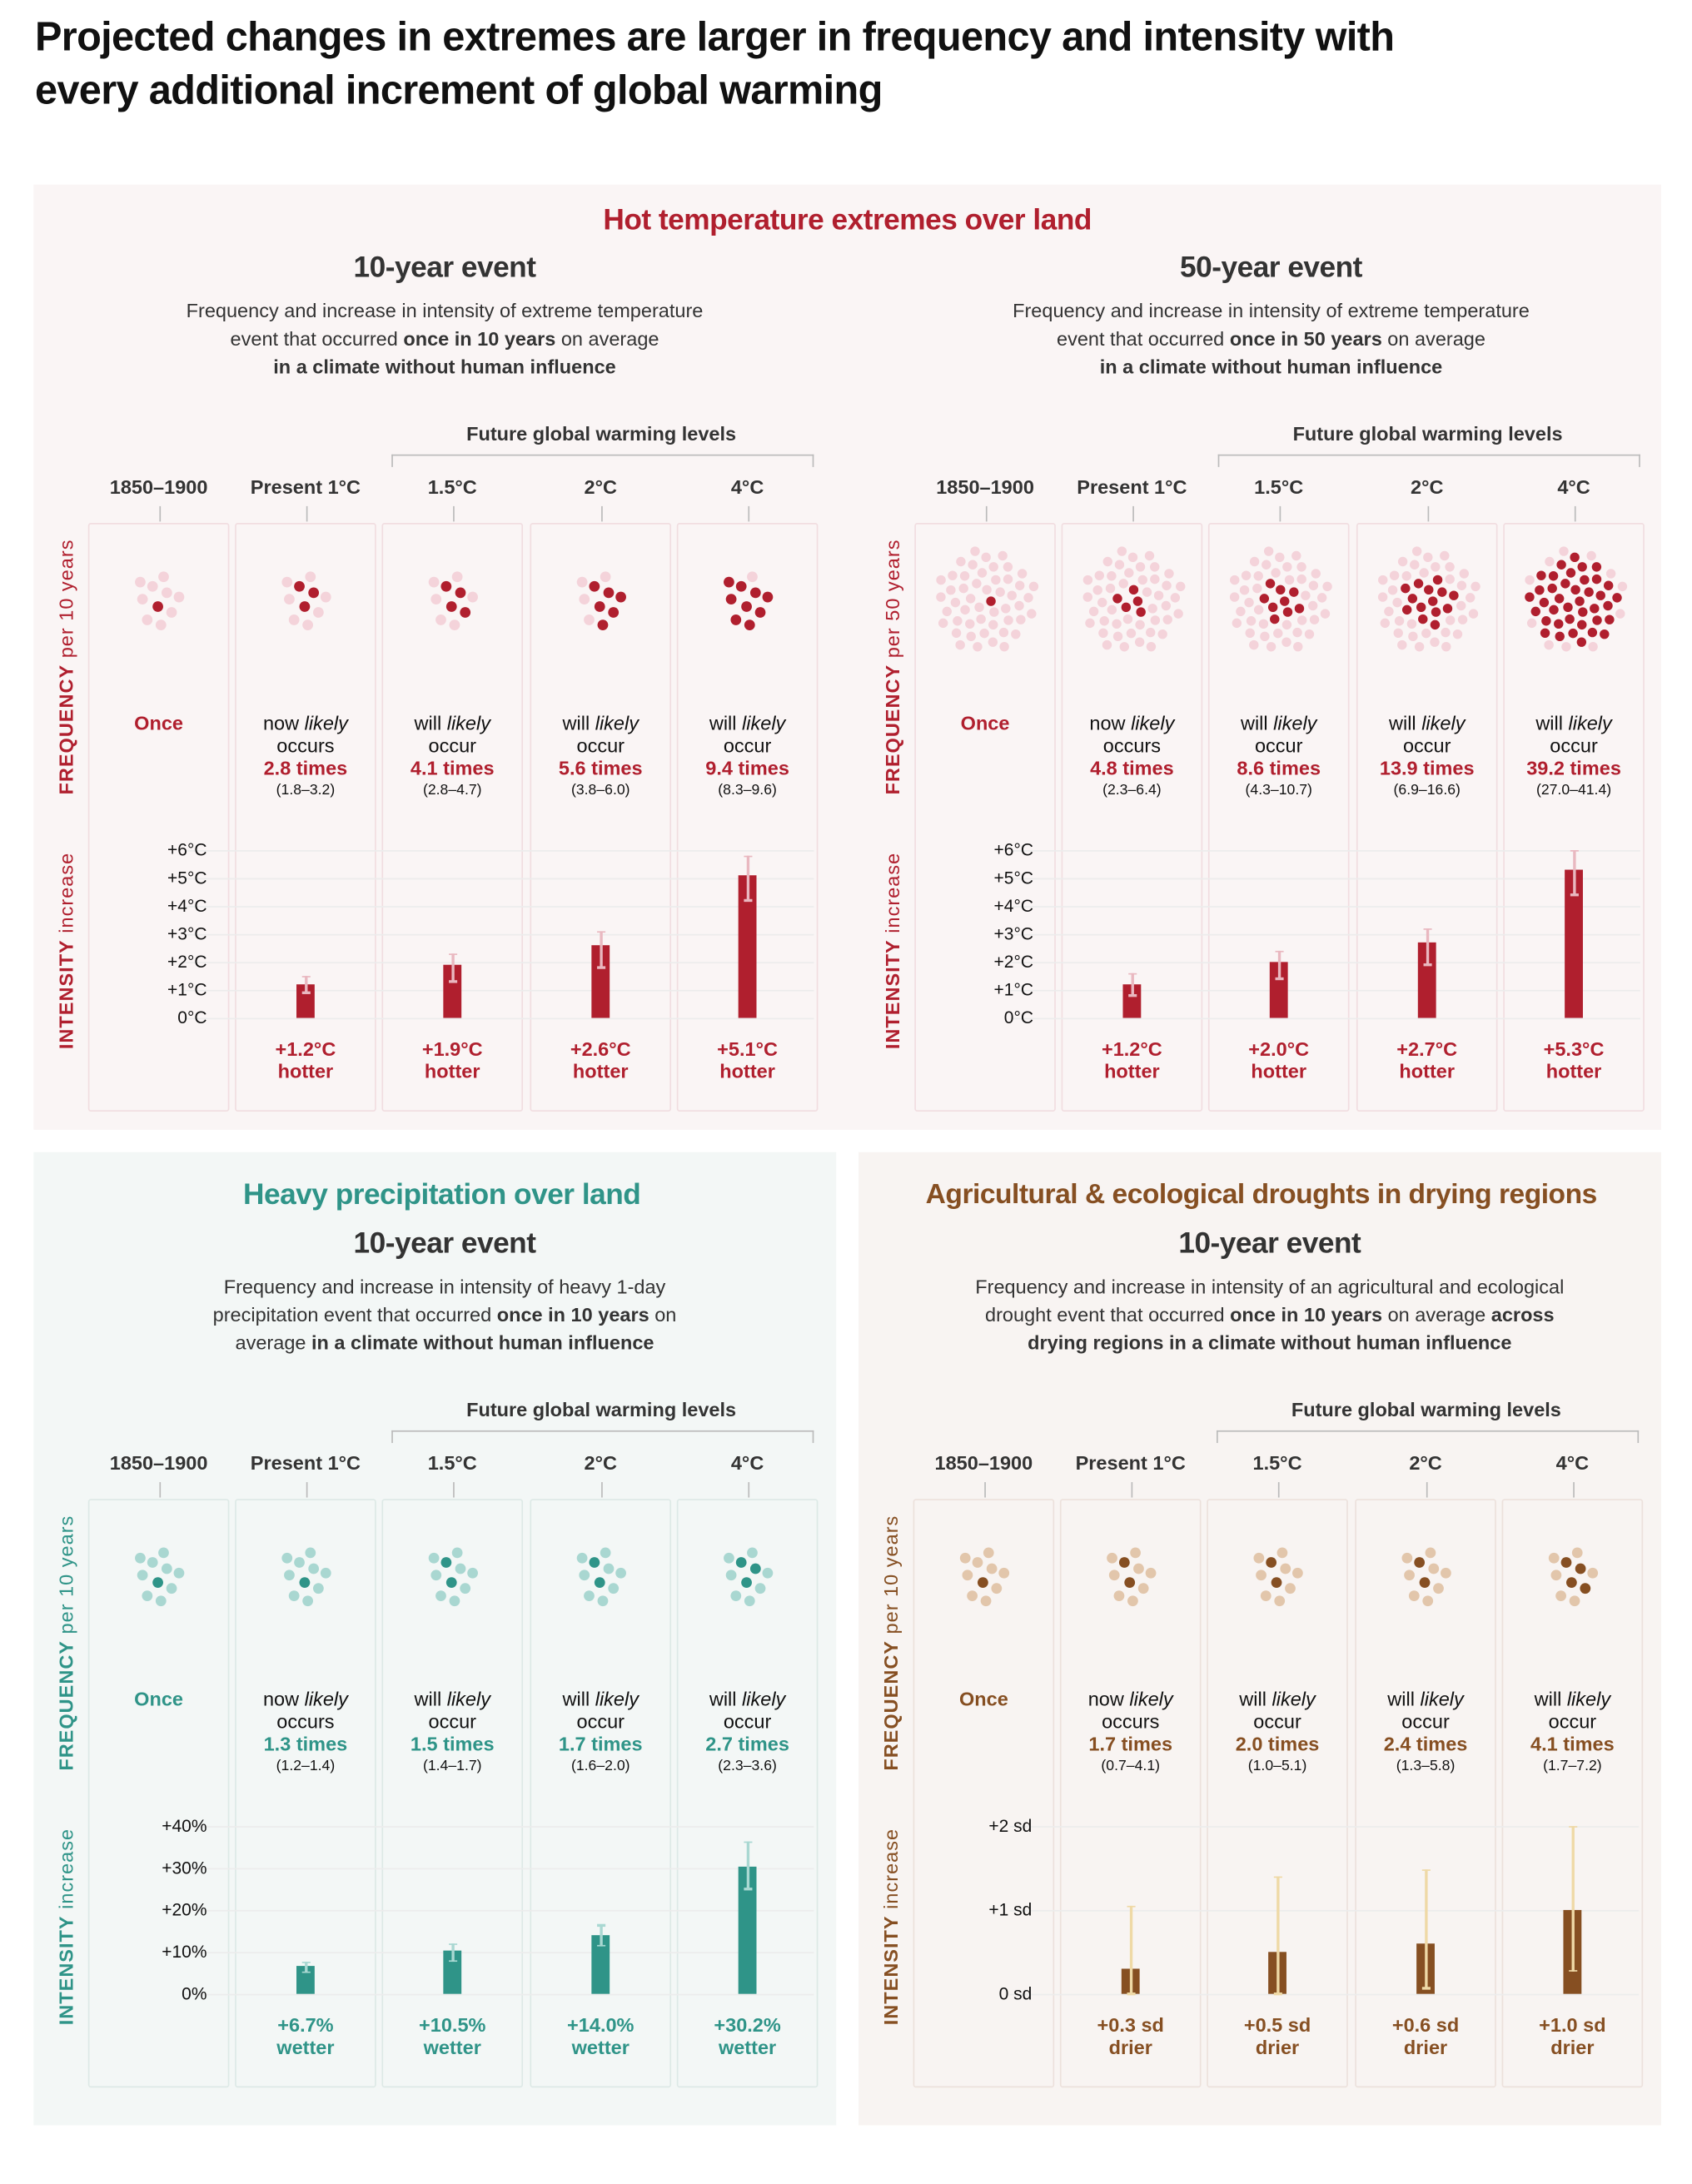  I want to click on frequency-text: now likely occurs 1.3 times (1.2–1.4), so click(306, 1733).